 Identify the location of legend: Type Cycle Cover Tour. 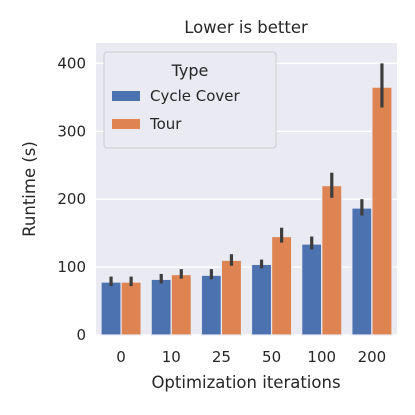
(190, 100).